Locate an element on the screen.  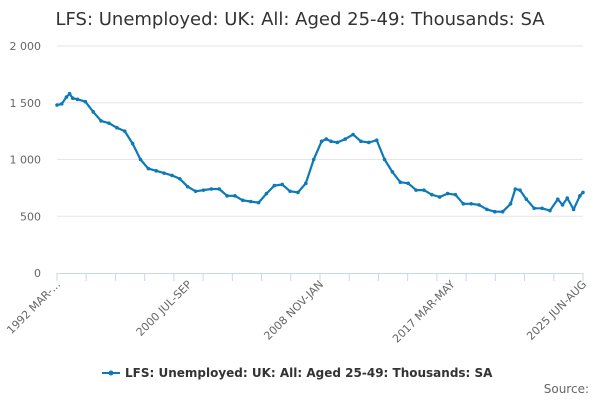
y-axis-ticks: 0 500 1 000 1 500 2 000 is located at coordinates (26, 160).